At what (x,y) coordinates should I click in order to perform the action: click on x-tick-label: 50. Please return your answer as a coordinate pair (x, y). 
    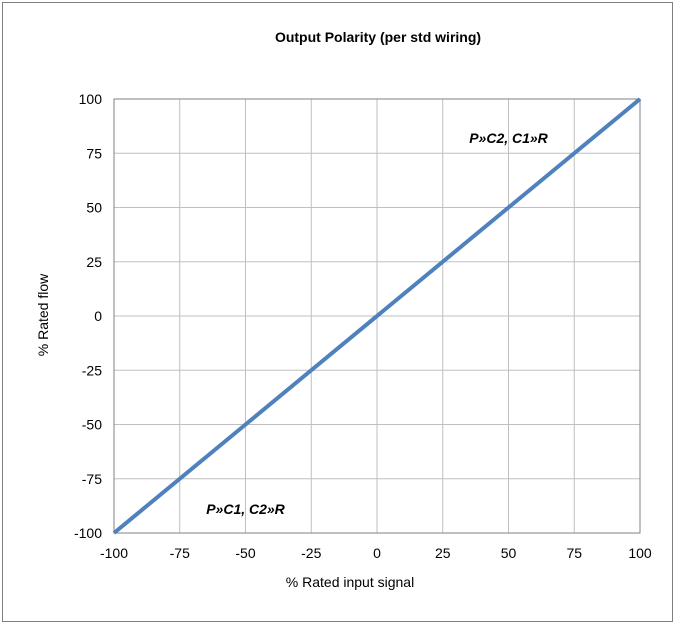
    Looking at the image, I should click on (509, 553).